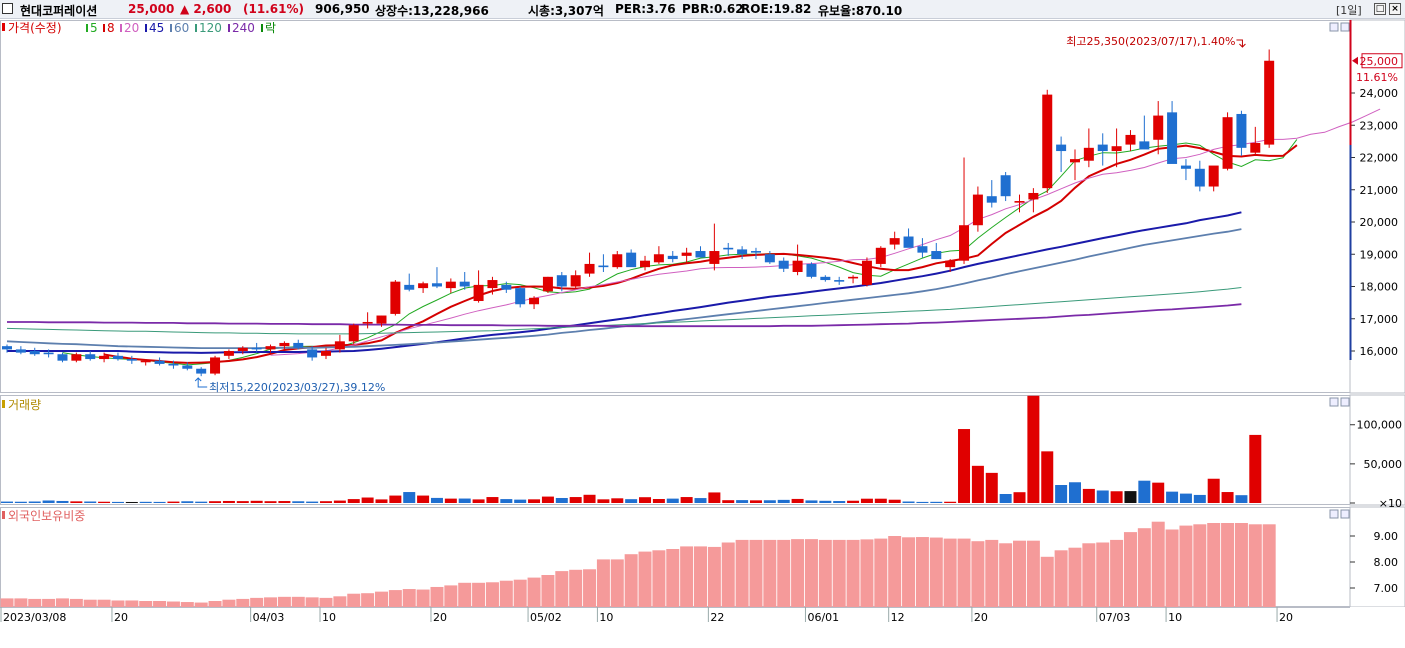 The image size is (1405, 648). What do you see at coordinates (1345, 514) in the screenshot?
I see `foreign-close-button` at bounding box center [1345, 514].